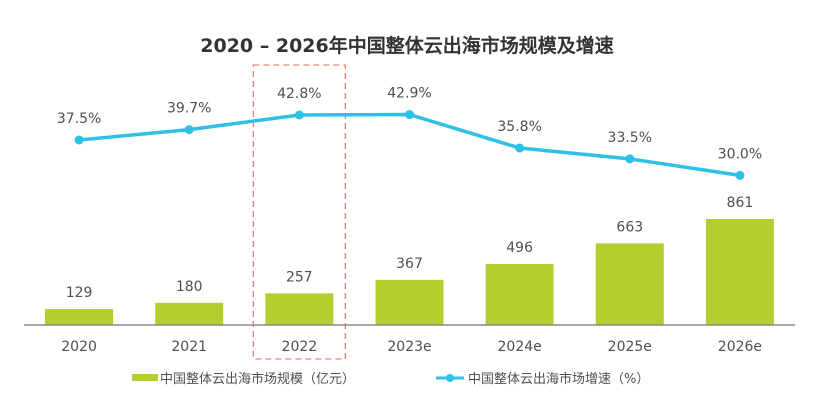  Describe the element at coordinates (145, 377) in the screenshot. I see `legend-bar-swatch` at that location.